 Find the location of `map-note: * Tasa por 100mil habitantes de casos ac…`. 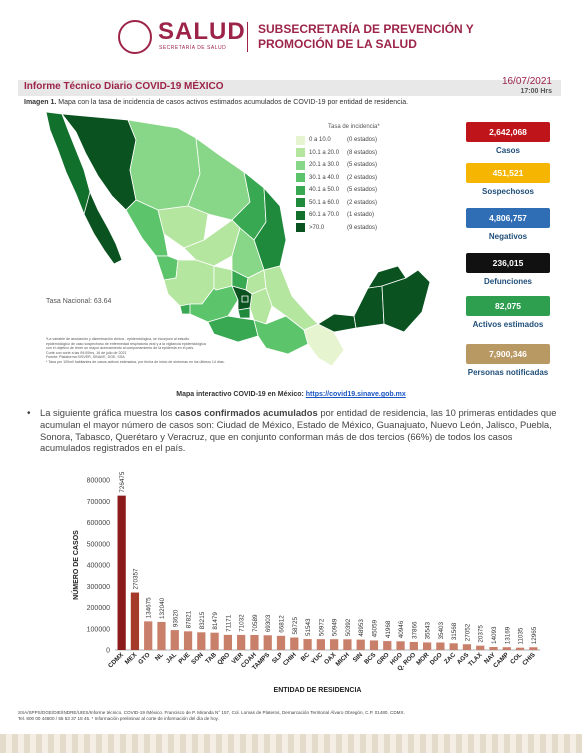

map-note: * Tasa por 100mil habitantes de casos ac… is located at coordinates (135, 361).